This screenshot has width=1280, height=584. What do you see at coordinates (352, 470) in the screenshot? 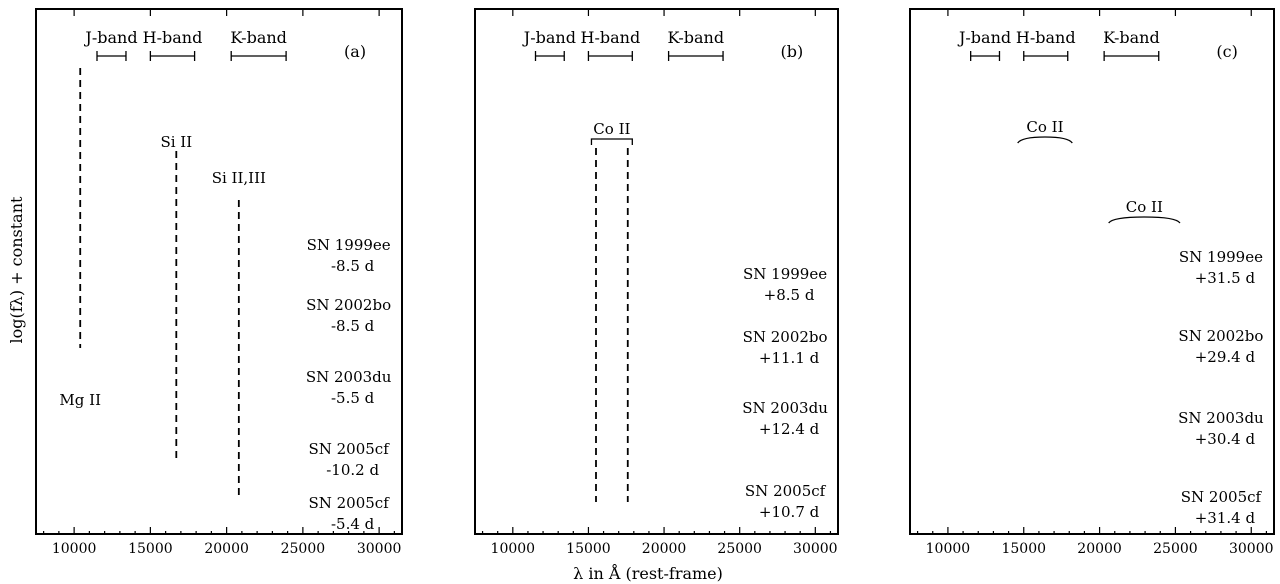
I see `series-phase-label: -10.2 d` at bounding box center [352, 470].